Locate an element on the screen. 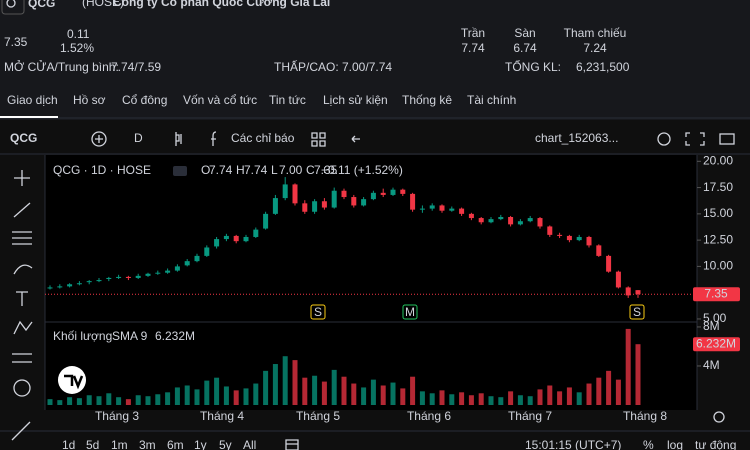 The height and width of the screenshot is (450, 750). x-tick-label: Tháng 7 is located at coordinates (530, 416).